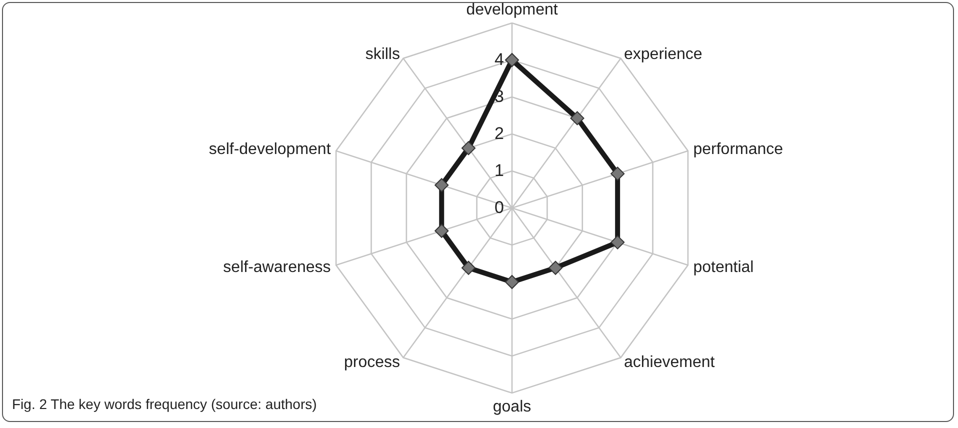 This screenshot has height=428, width=958. What do you see at coordinates (512, 9) in the screenshot?
I see `spoke-label: development` at bounding box center [512, 9].